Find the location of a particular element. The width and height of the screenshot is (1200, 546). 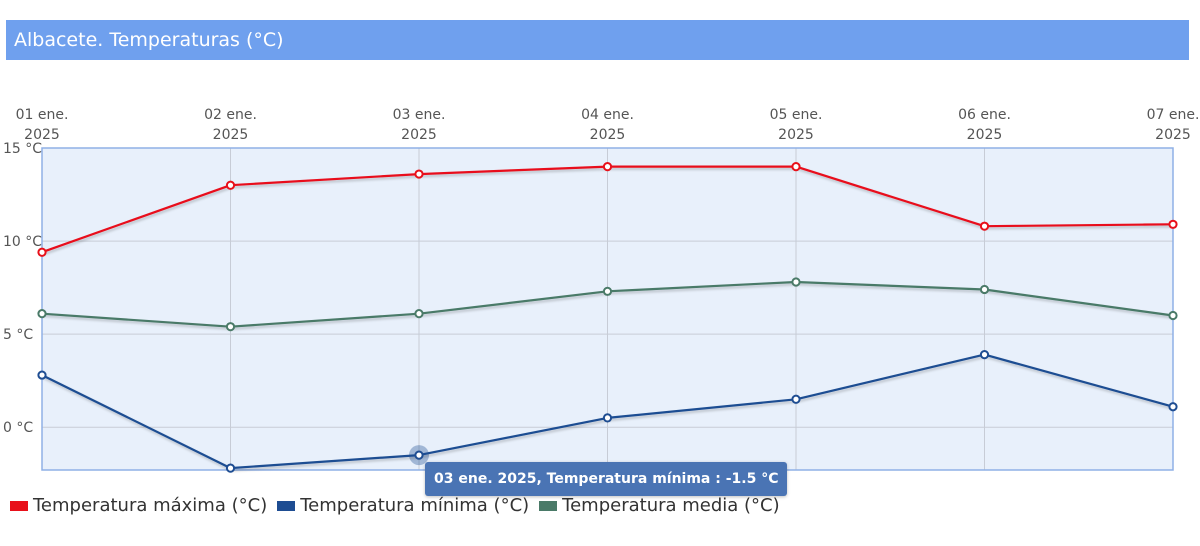

legend-swatch-mean is located at coordinates (548, 505).